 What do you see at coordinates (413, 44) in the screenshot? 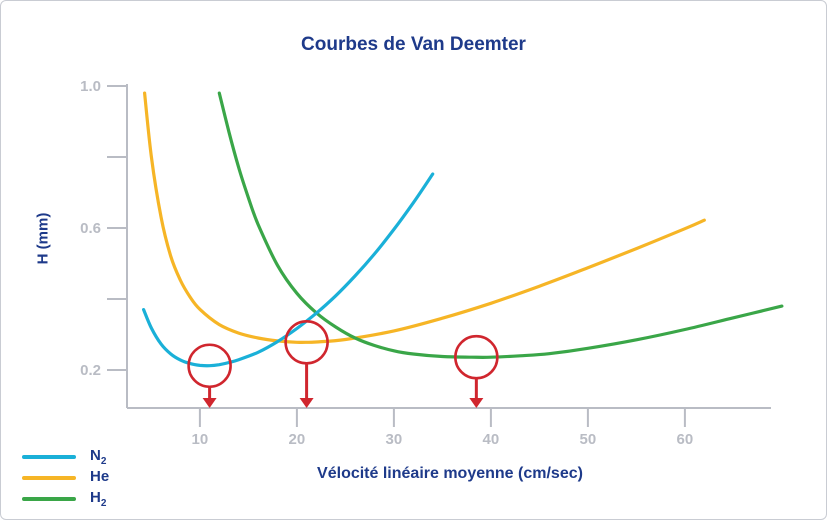
I see `chart-title: Courbes de Van Deemter` at bounding box center [413, 44].